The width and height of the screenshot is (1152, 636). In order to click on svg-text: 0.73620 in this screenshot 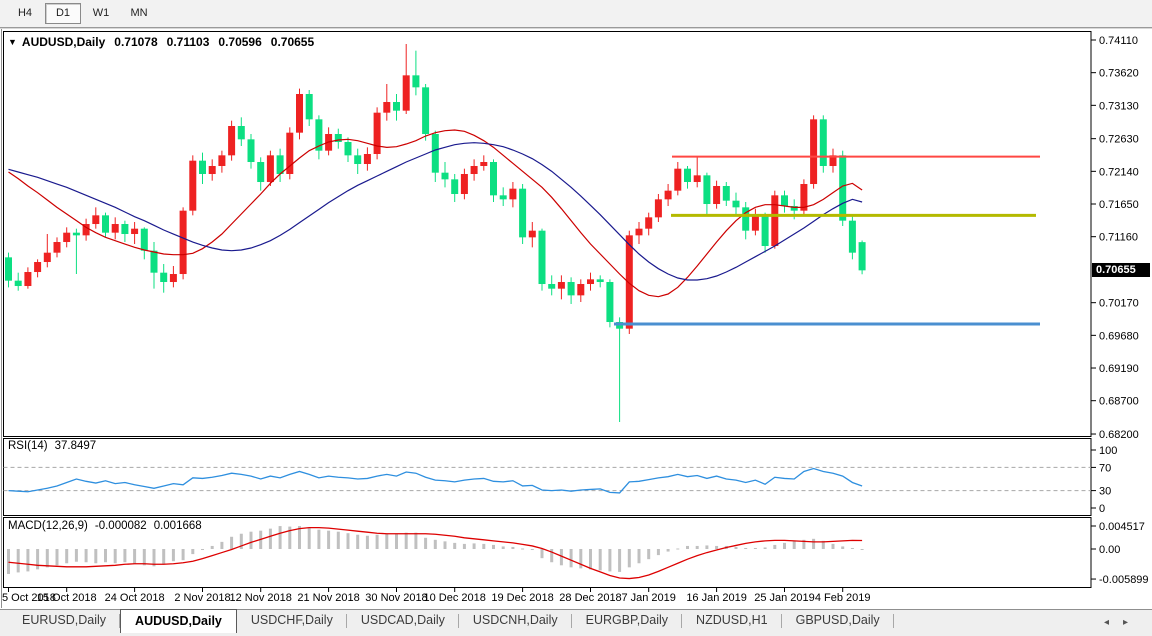, I will do `click(1119, 74)`.